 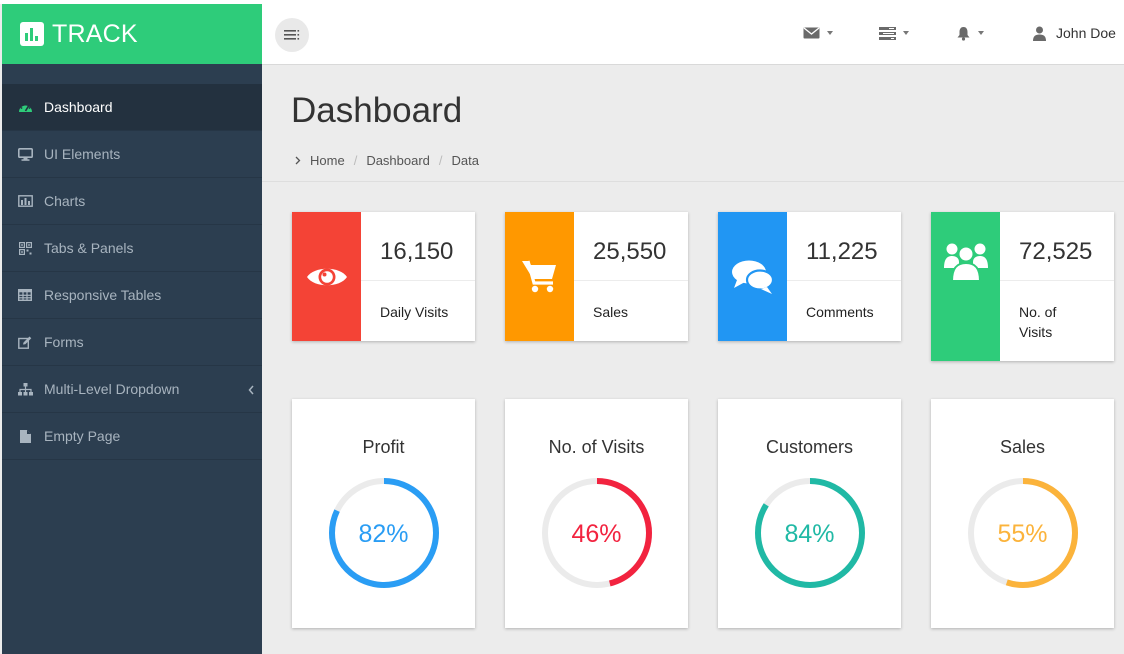 What do you see at coordinates (1039, 33) in the screenshot?
I see `user-icon` at bounding box center [1039, 33].